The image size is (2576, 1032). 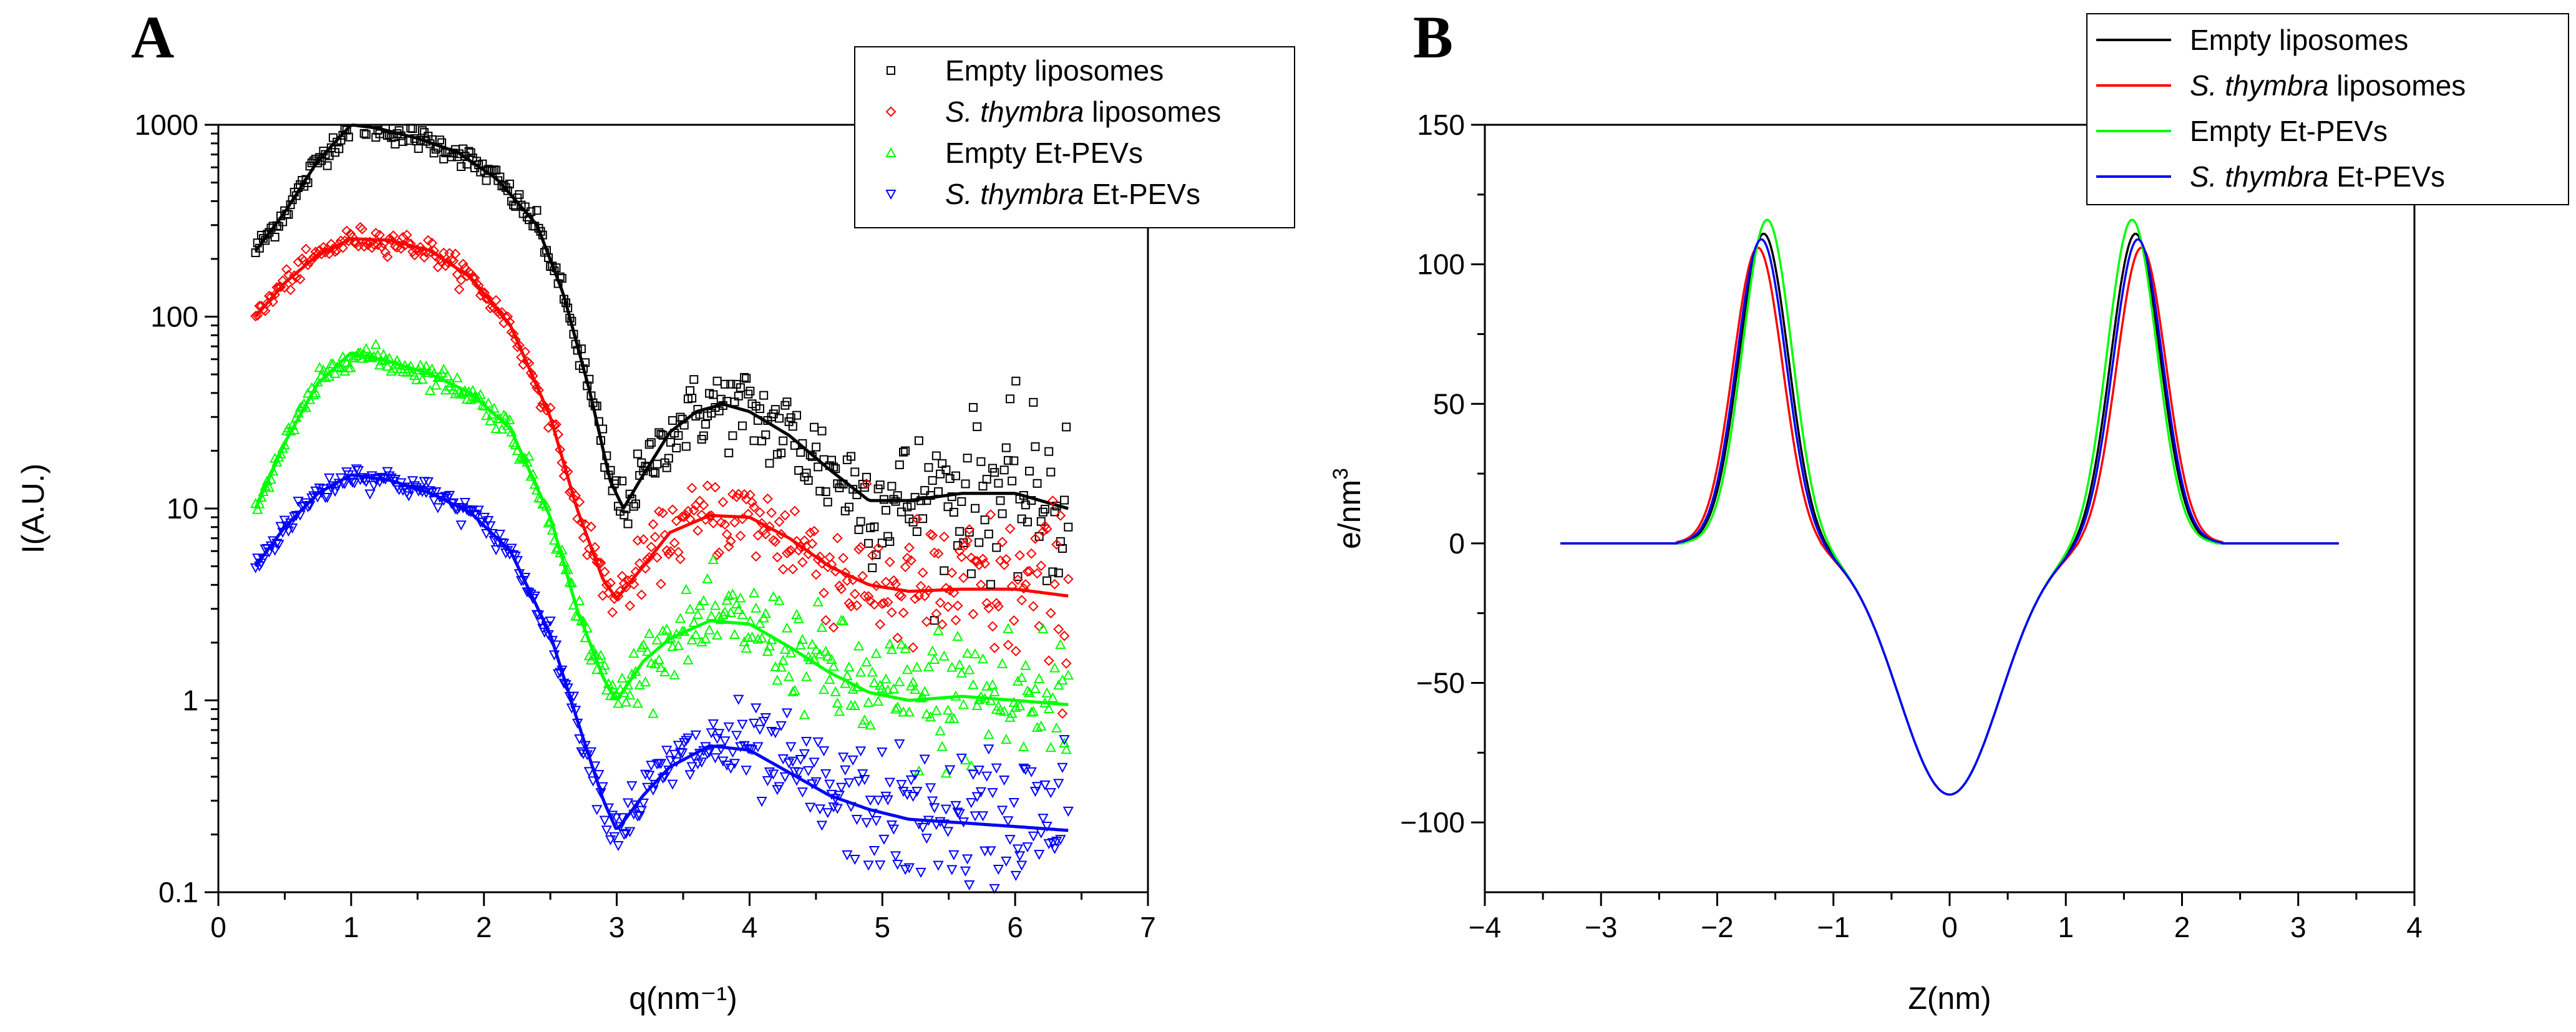 I want to click on panel-b-legend-label: Empty liposomes, so click(x=2299, y=40).